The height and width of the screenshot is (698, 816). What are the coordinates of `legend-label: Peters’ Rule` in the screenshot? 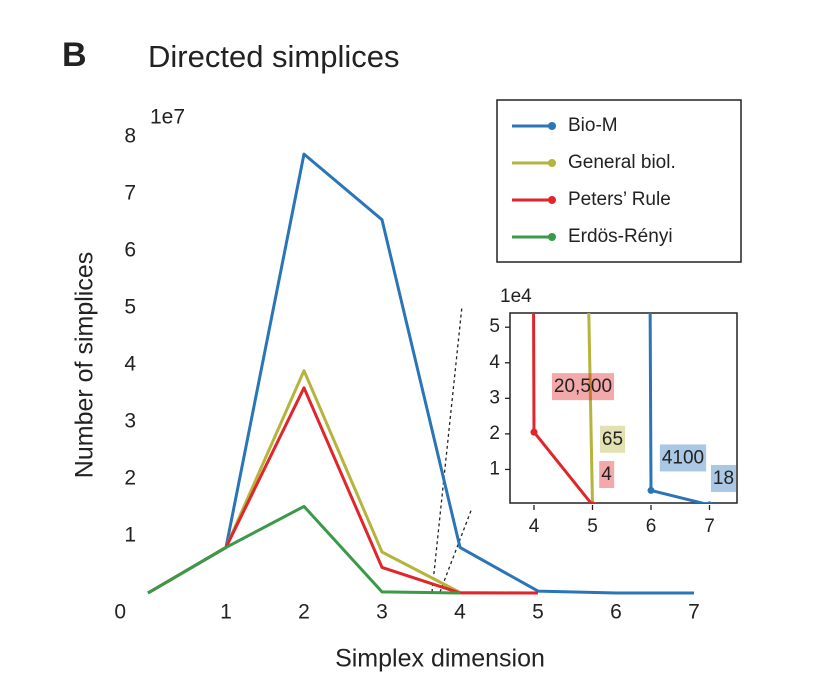 It's located at (619, 199).